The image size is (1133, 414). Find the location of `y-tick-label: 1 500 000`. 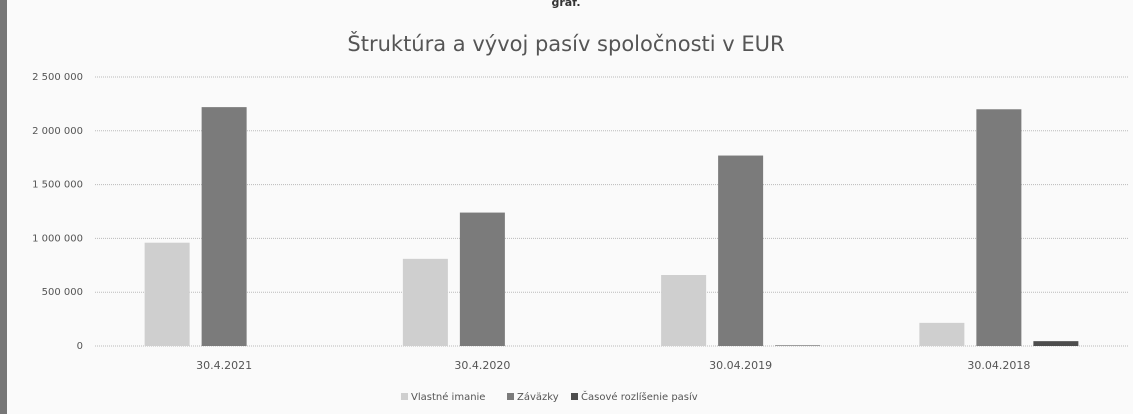

y-tick-label: 1 500 000 is located at coordinates (57, 185).